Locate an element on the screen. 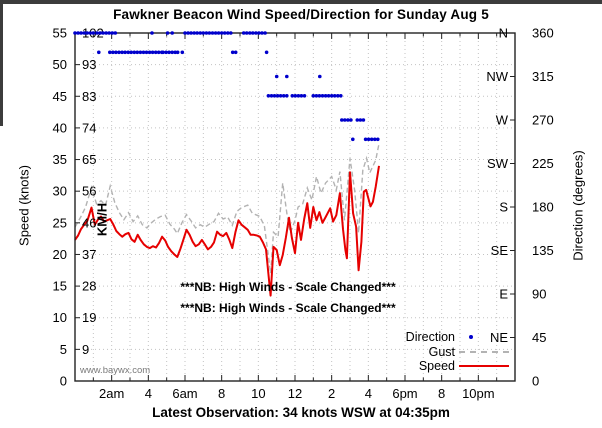  svg-text: 6am is located at coordinates (184, 393).